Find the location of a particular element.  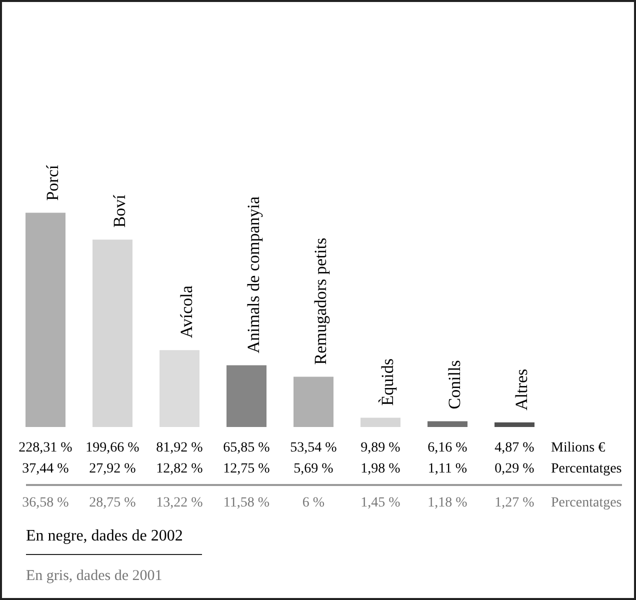

x-tick-label: Porcí is located at coordinates (52, 182).